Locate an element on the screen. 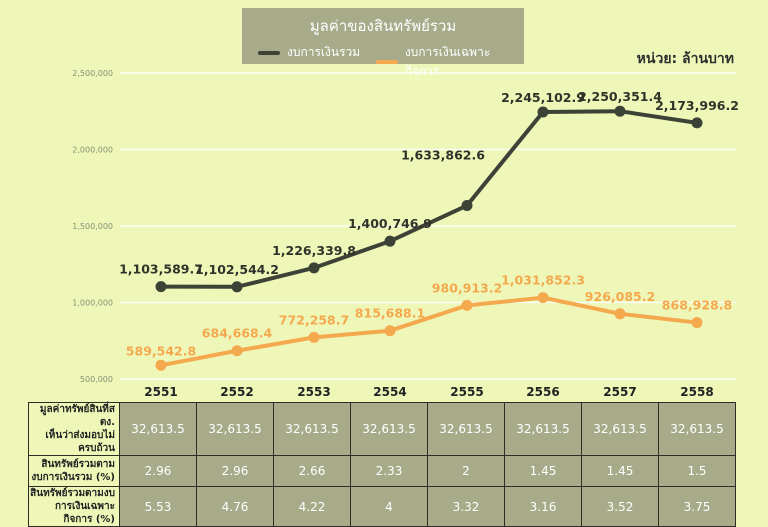  x-tick-label: 2555 is located at coordinates (466, 392).